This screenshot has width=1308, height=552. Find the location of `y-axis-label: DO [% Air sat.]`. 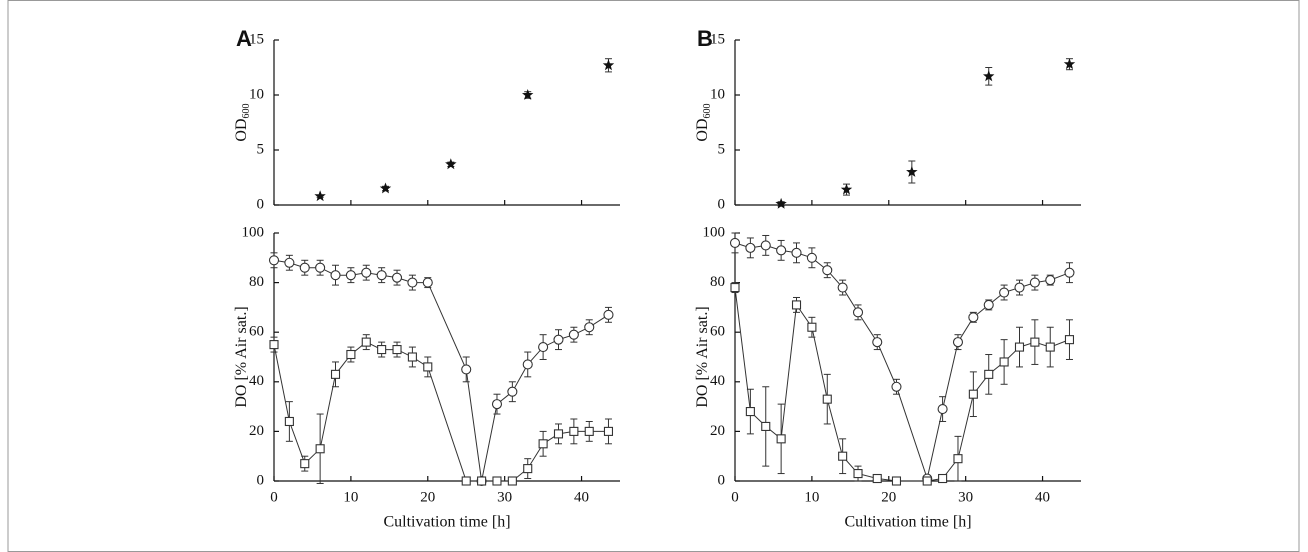

y-axis-label: DO [% Air sat.] is located at coordinates (702, 356).